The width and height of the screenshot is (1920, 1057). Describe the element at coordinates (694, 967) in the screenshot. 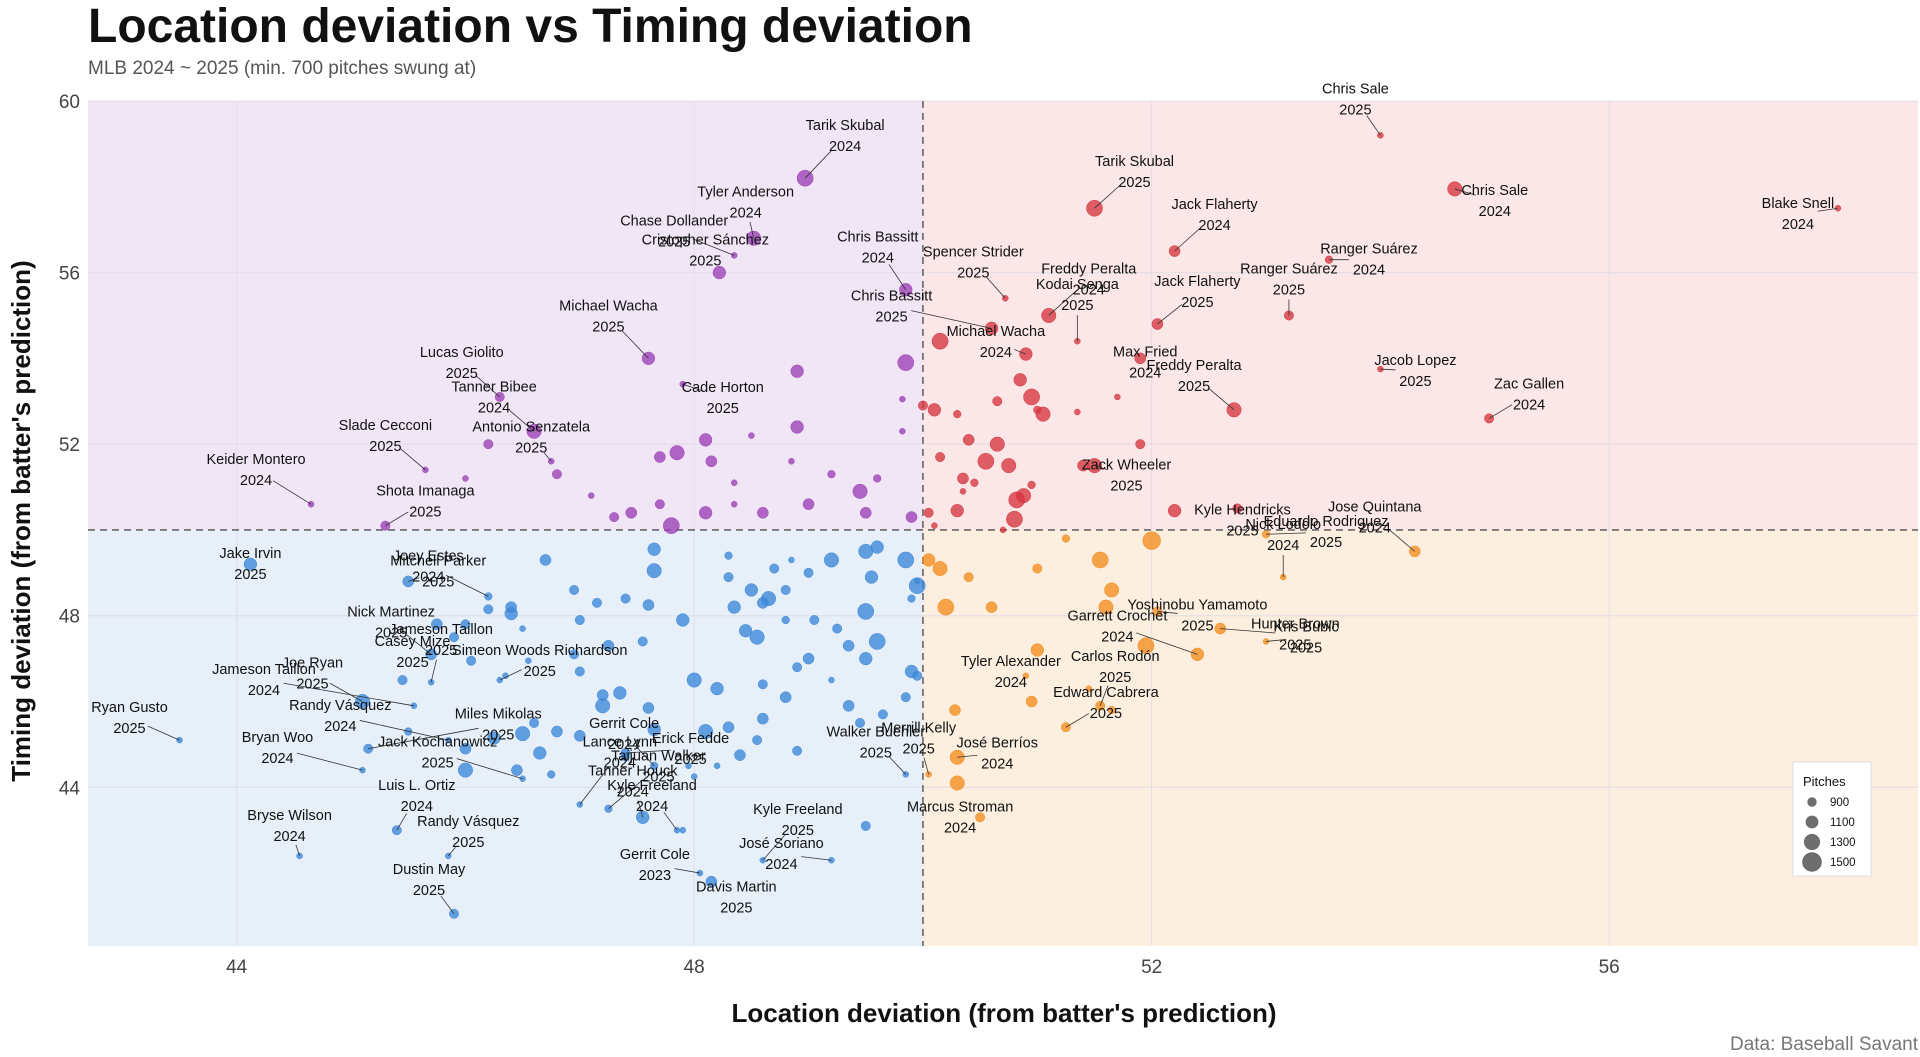

I see `x-tick-label: 48` at that location.